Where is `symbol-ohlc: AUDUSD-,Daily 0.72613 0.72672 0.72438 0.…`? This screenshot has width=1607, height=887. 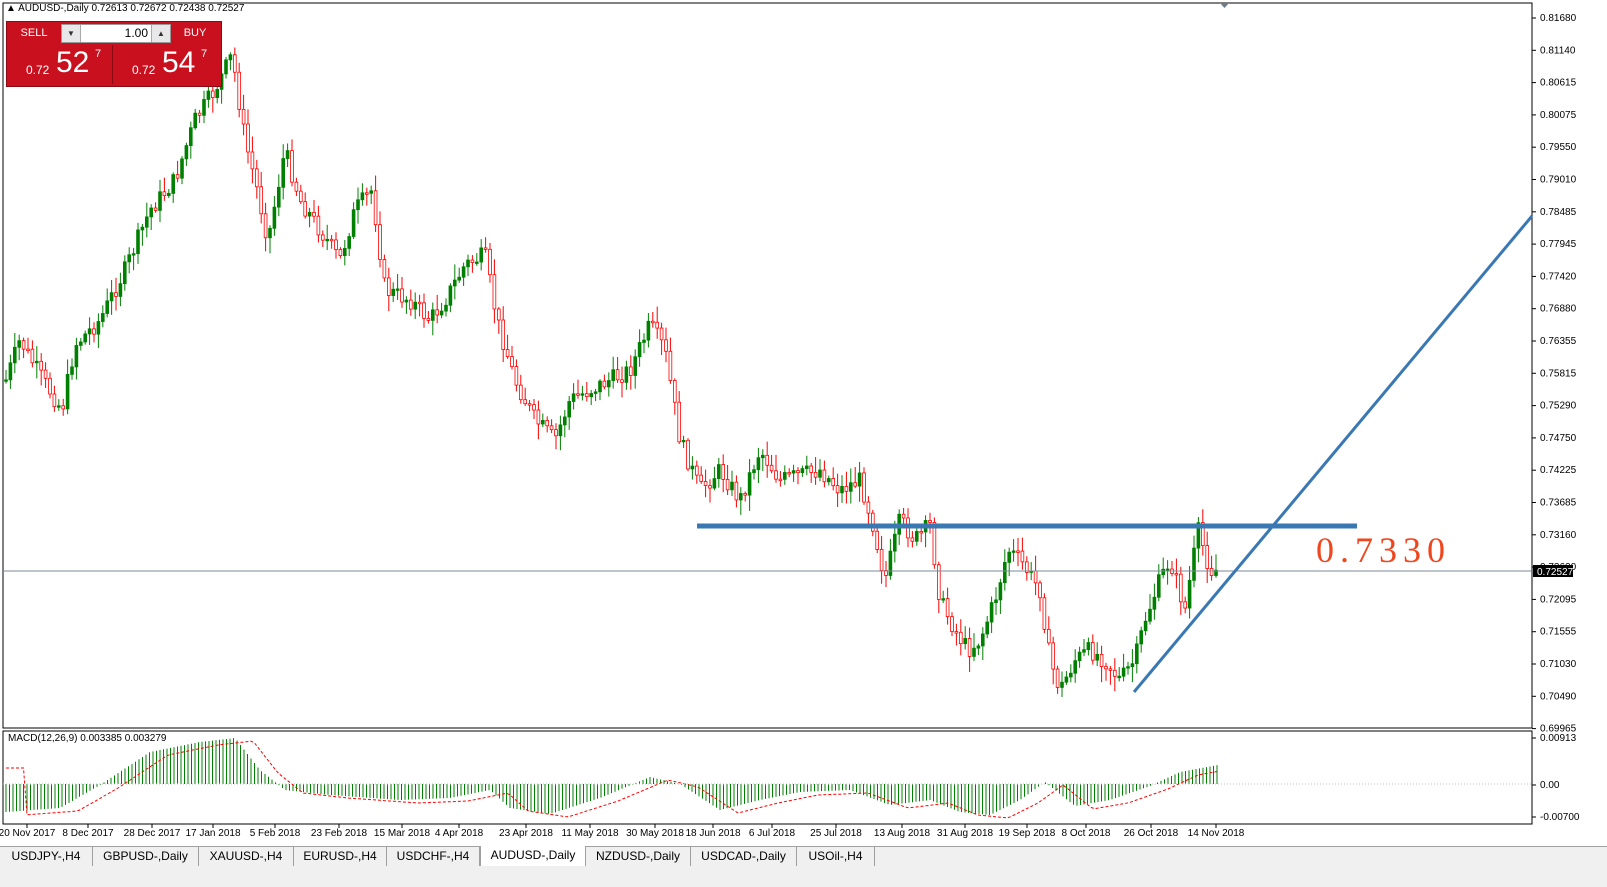
symbol-ohlc: AUDUSD-,Daily 0.72613 0.72672 0.72438 0.… is located at coordinates (131, 8).